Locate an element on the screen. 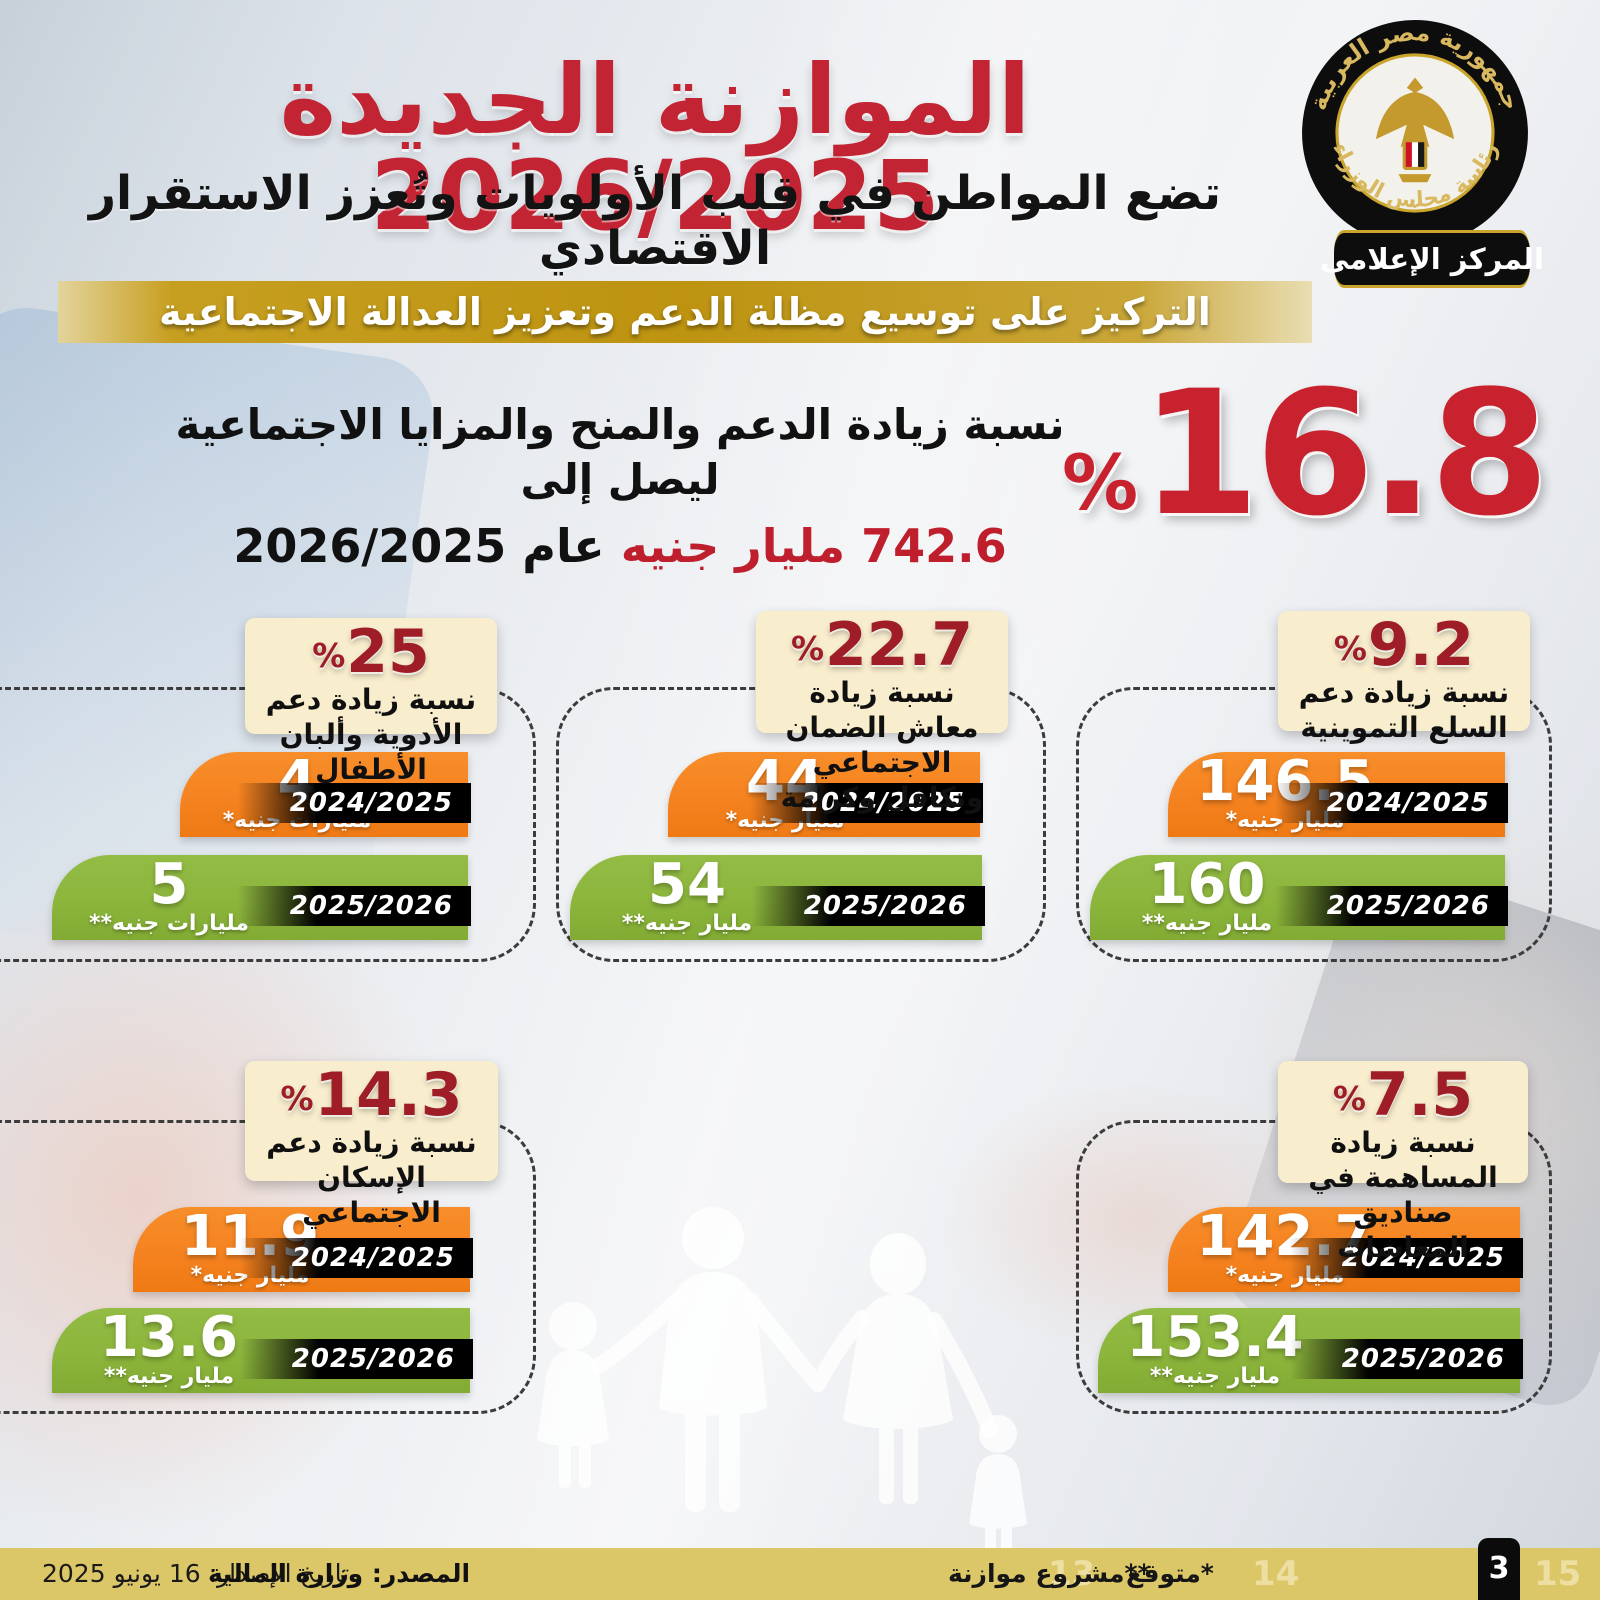 This screenshot has height=1600, width=1600. card-percent-value: 22.7 is located at coordinates (899, 645).